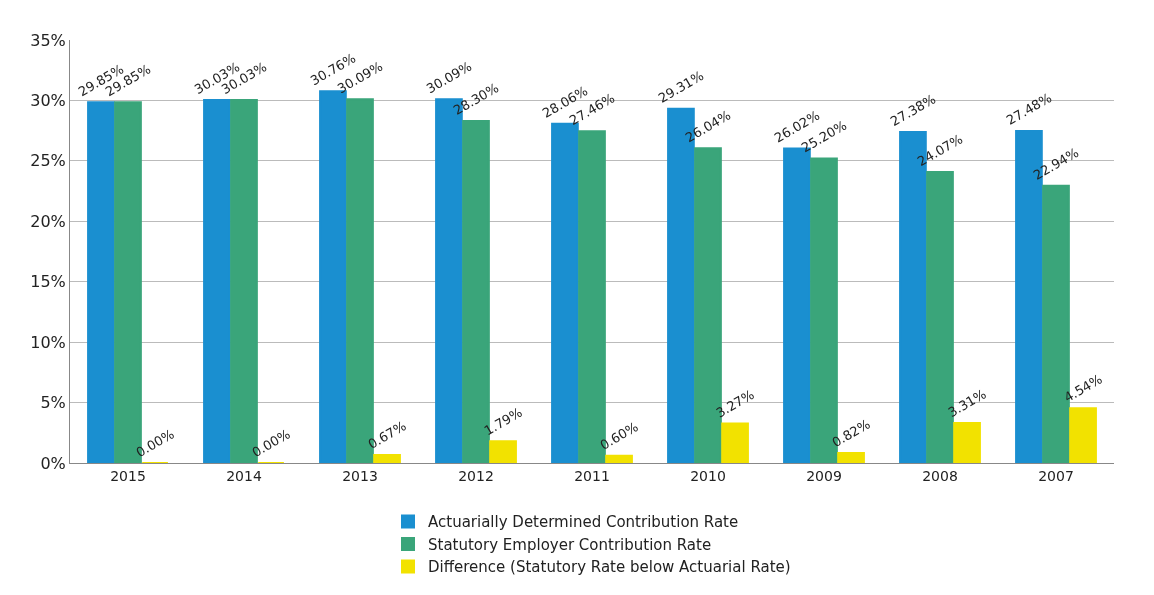 The height and width of the screenshot is (595, 1154). I want to click on x-tick-label: 2013, so click(360, 475).